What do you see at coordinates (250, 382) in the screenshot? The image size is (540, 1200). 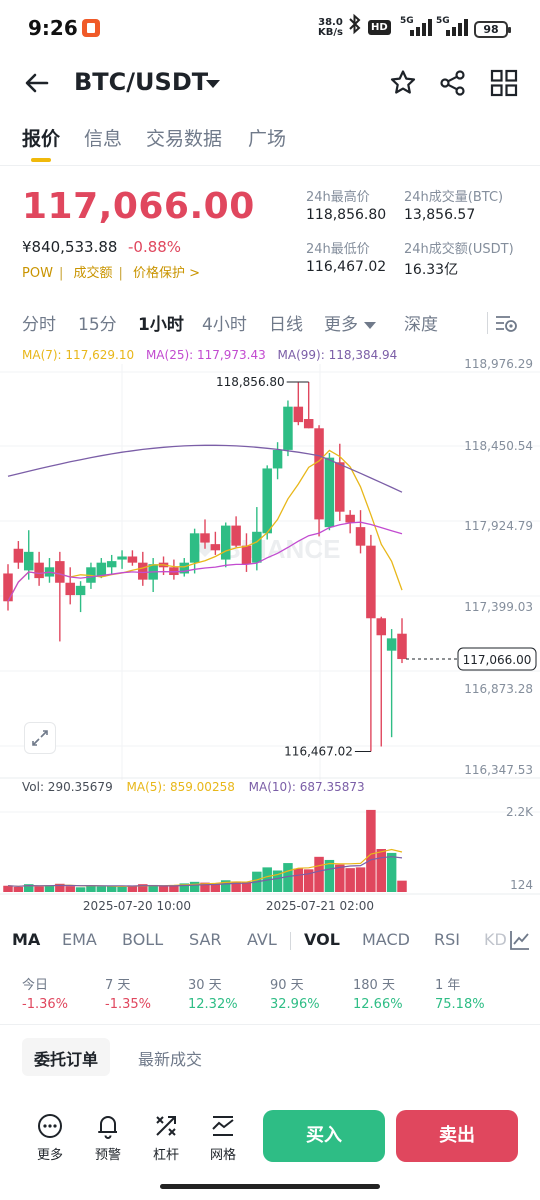 I see `high-annotation-label: 118,856.80` at bounding box center [250, 382].